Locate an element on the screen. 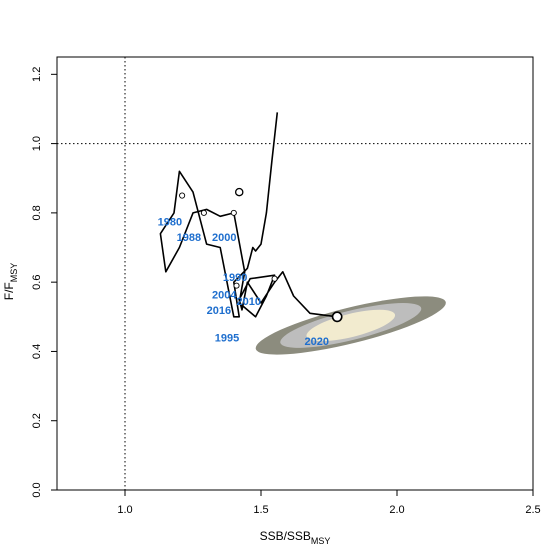  y-tick-label: 0.6 is located at coordinates (37, 282).